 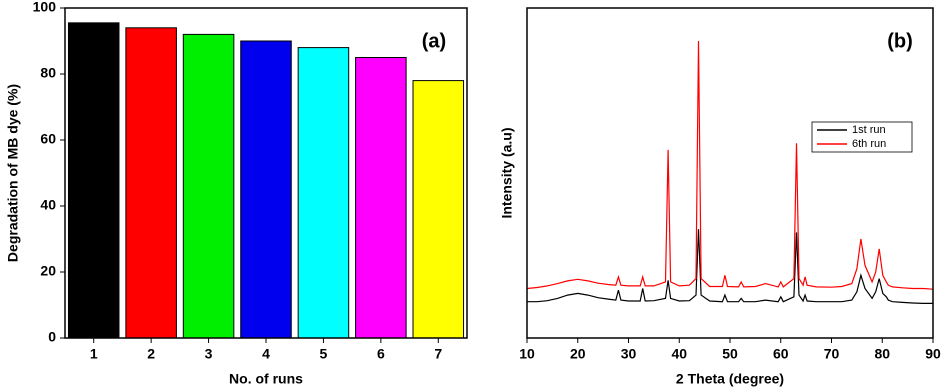 What do you see at coordinates (679, 354) in the screenshot?
I see `x-tick-label: 40` at bounding box center [679, 354].